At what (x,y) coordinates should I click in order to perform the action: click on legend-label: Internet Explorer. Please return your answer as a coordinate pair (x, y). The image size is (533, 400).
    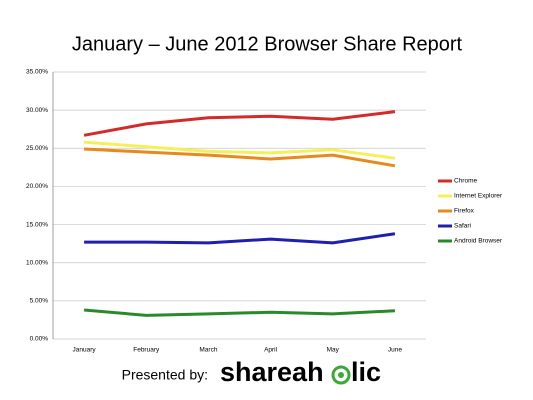
    Looking at the image, I should click on (478, 196).